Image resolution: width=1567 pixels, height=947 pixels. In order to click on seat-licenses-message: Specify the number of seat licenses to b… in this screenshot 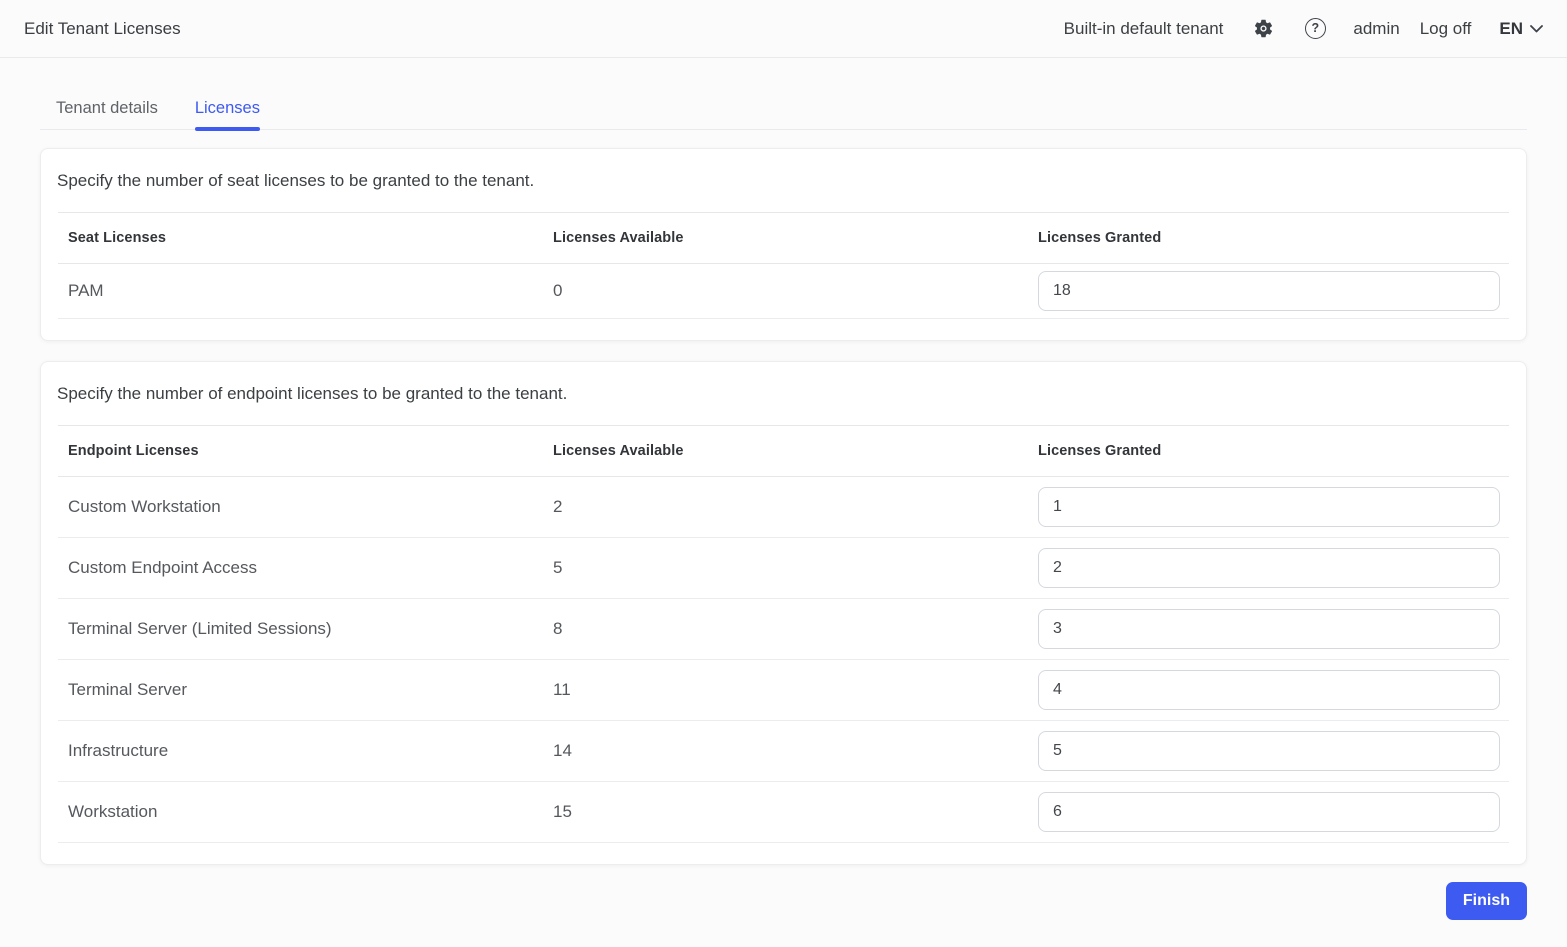, I will do `click(296, 180)`.